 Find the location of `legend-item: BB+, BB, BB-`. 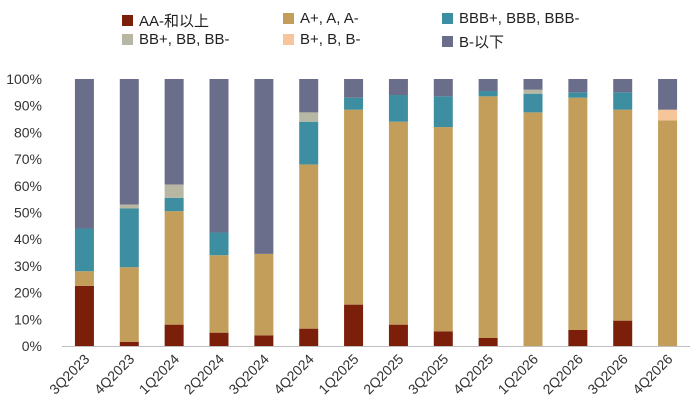

legend-item: BB+, BB, BB- is located at coordinates (175, 39).